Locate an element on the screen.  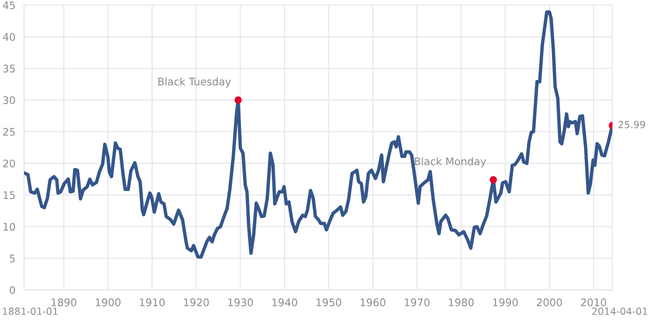
x-tick-label: 1960 is located at coordinates (373, 302).